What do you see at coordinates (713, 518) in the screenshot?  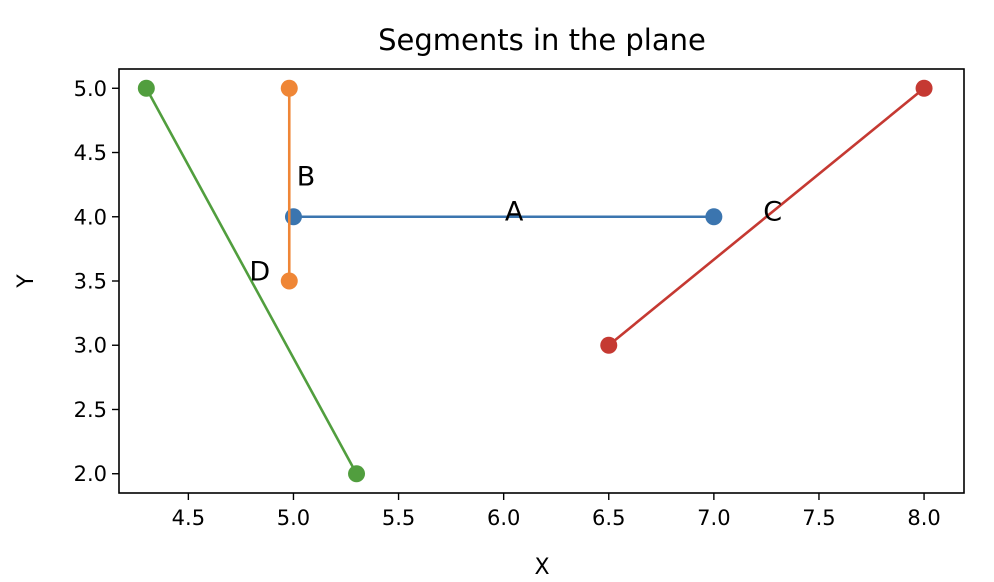 I see `x-tick-label: 7.0` at bounding box center [713, 518].